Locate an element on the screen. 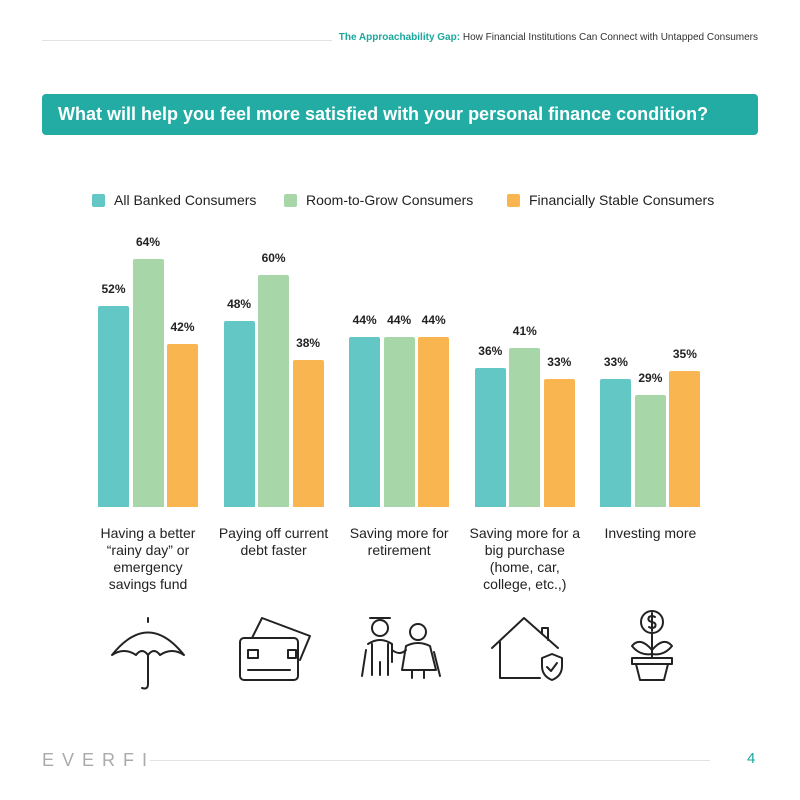 This screenshot has height=800, width=800. legend-label: All Banked Consumers is located at coordinates (185, 200).